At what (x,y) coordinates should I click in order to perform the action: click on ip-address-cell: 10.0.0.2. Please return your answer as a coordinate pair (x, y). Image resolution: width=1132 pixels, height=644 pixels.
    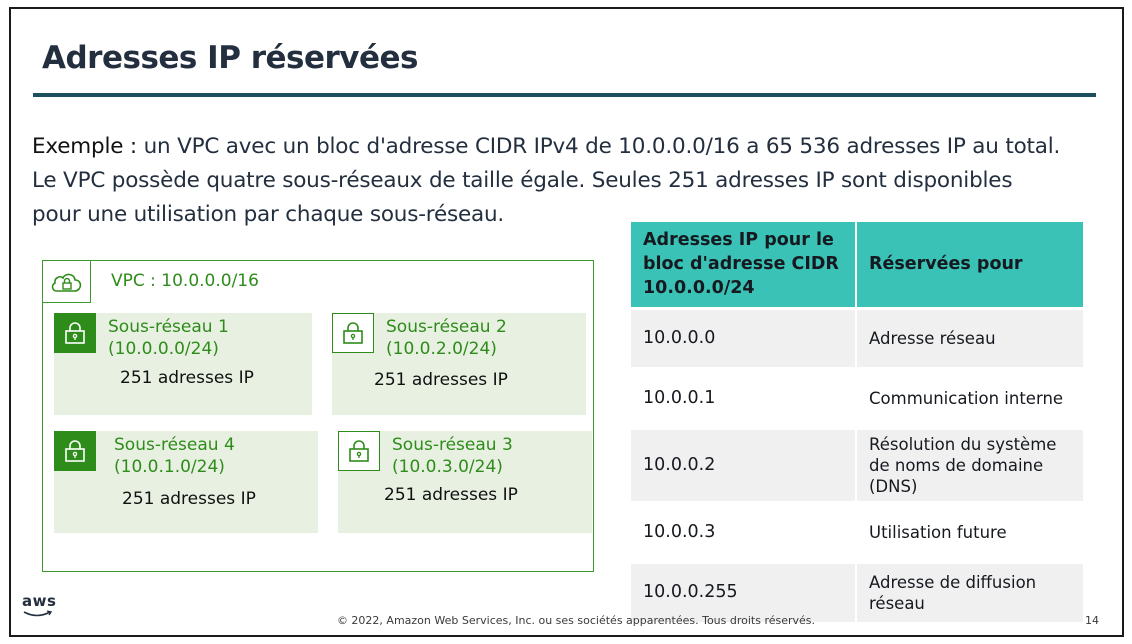
    Looking at the image, I should click on (744, 464).